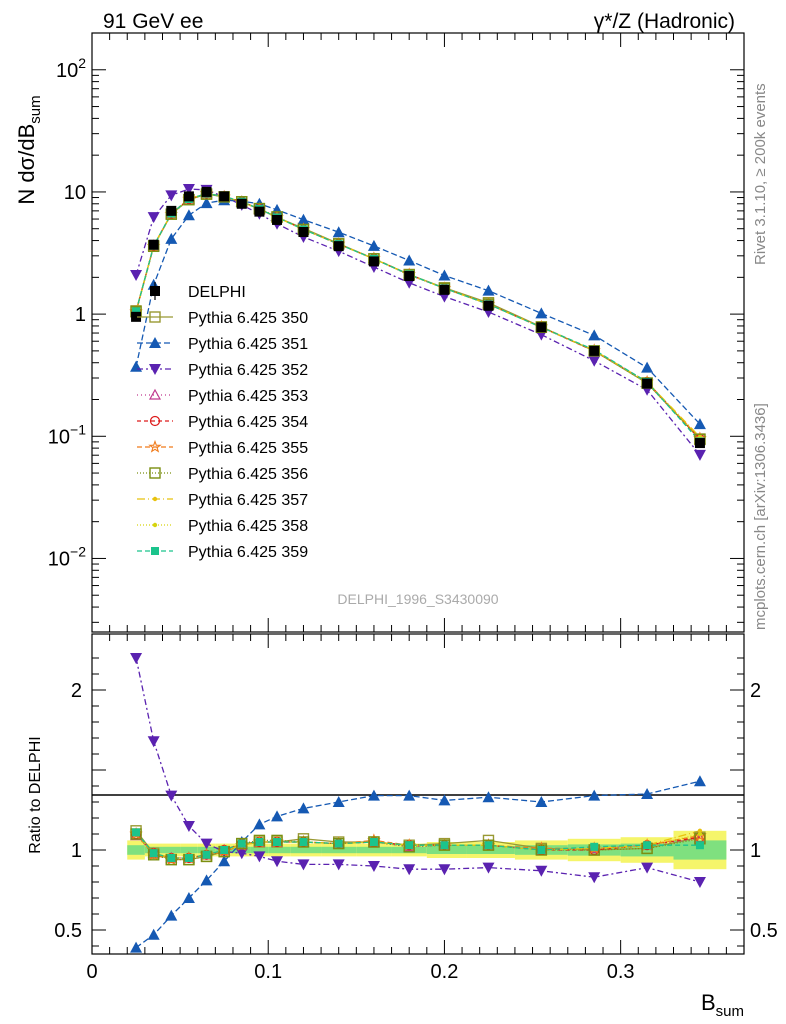 The image size is (786, 1024). What do you see at coordinates (700, 830) in the screenshot?
I see `ratio-point-p357` at bounding box center [700, 830].